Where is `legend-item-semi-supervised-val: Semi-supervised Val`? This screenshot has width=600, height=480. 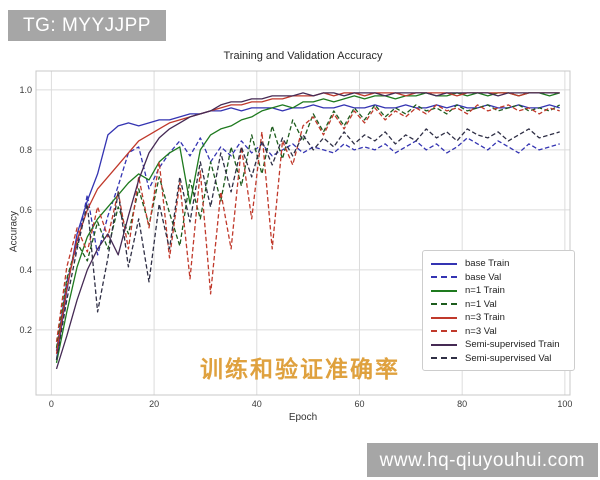
legend-item-semi-supervised-val: Semi-supervised Val is located at coordinates (498, 359).